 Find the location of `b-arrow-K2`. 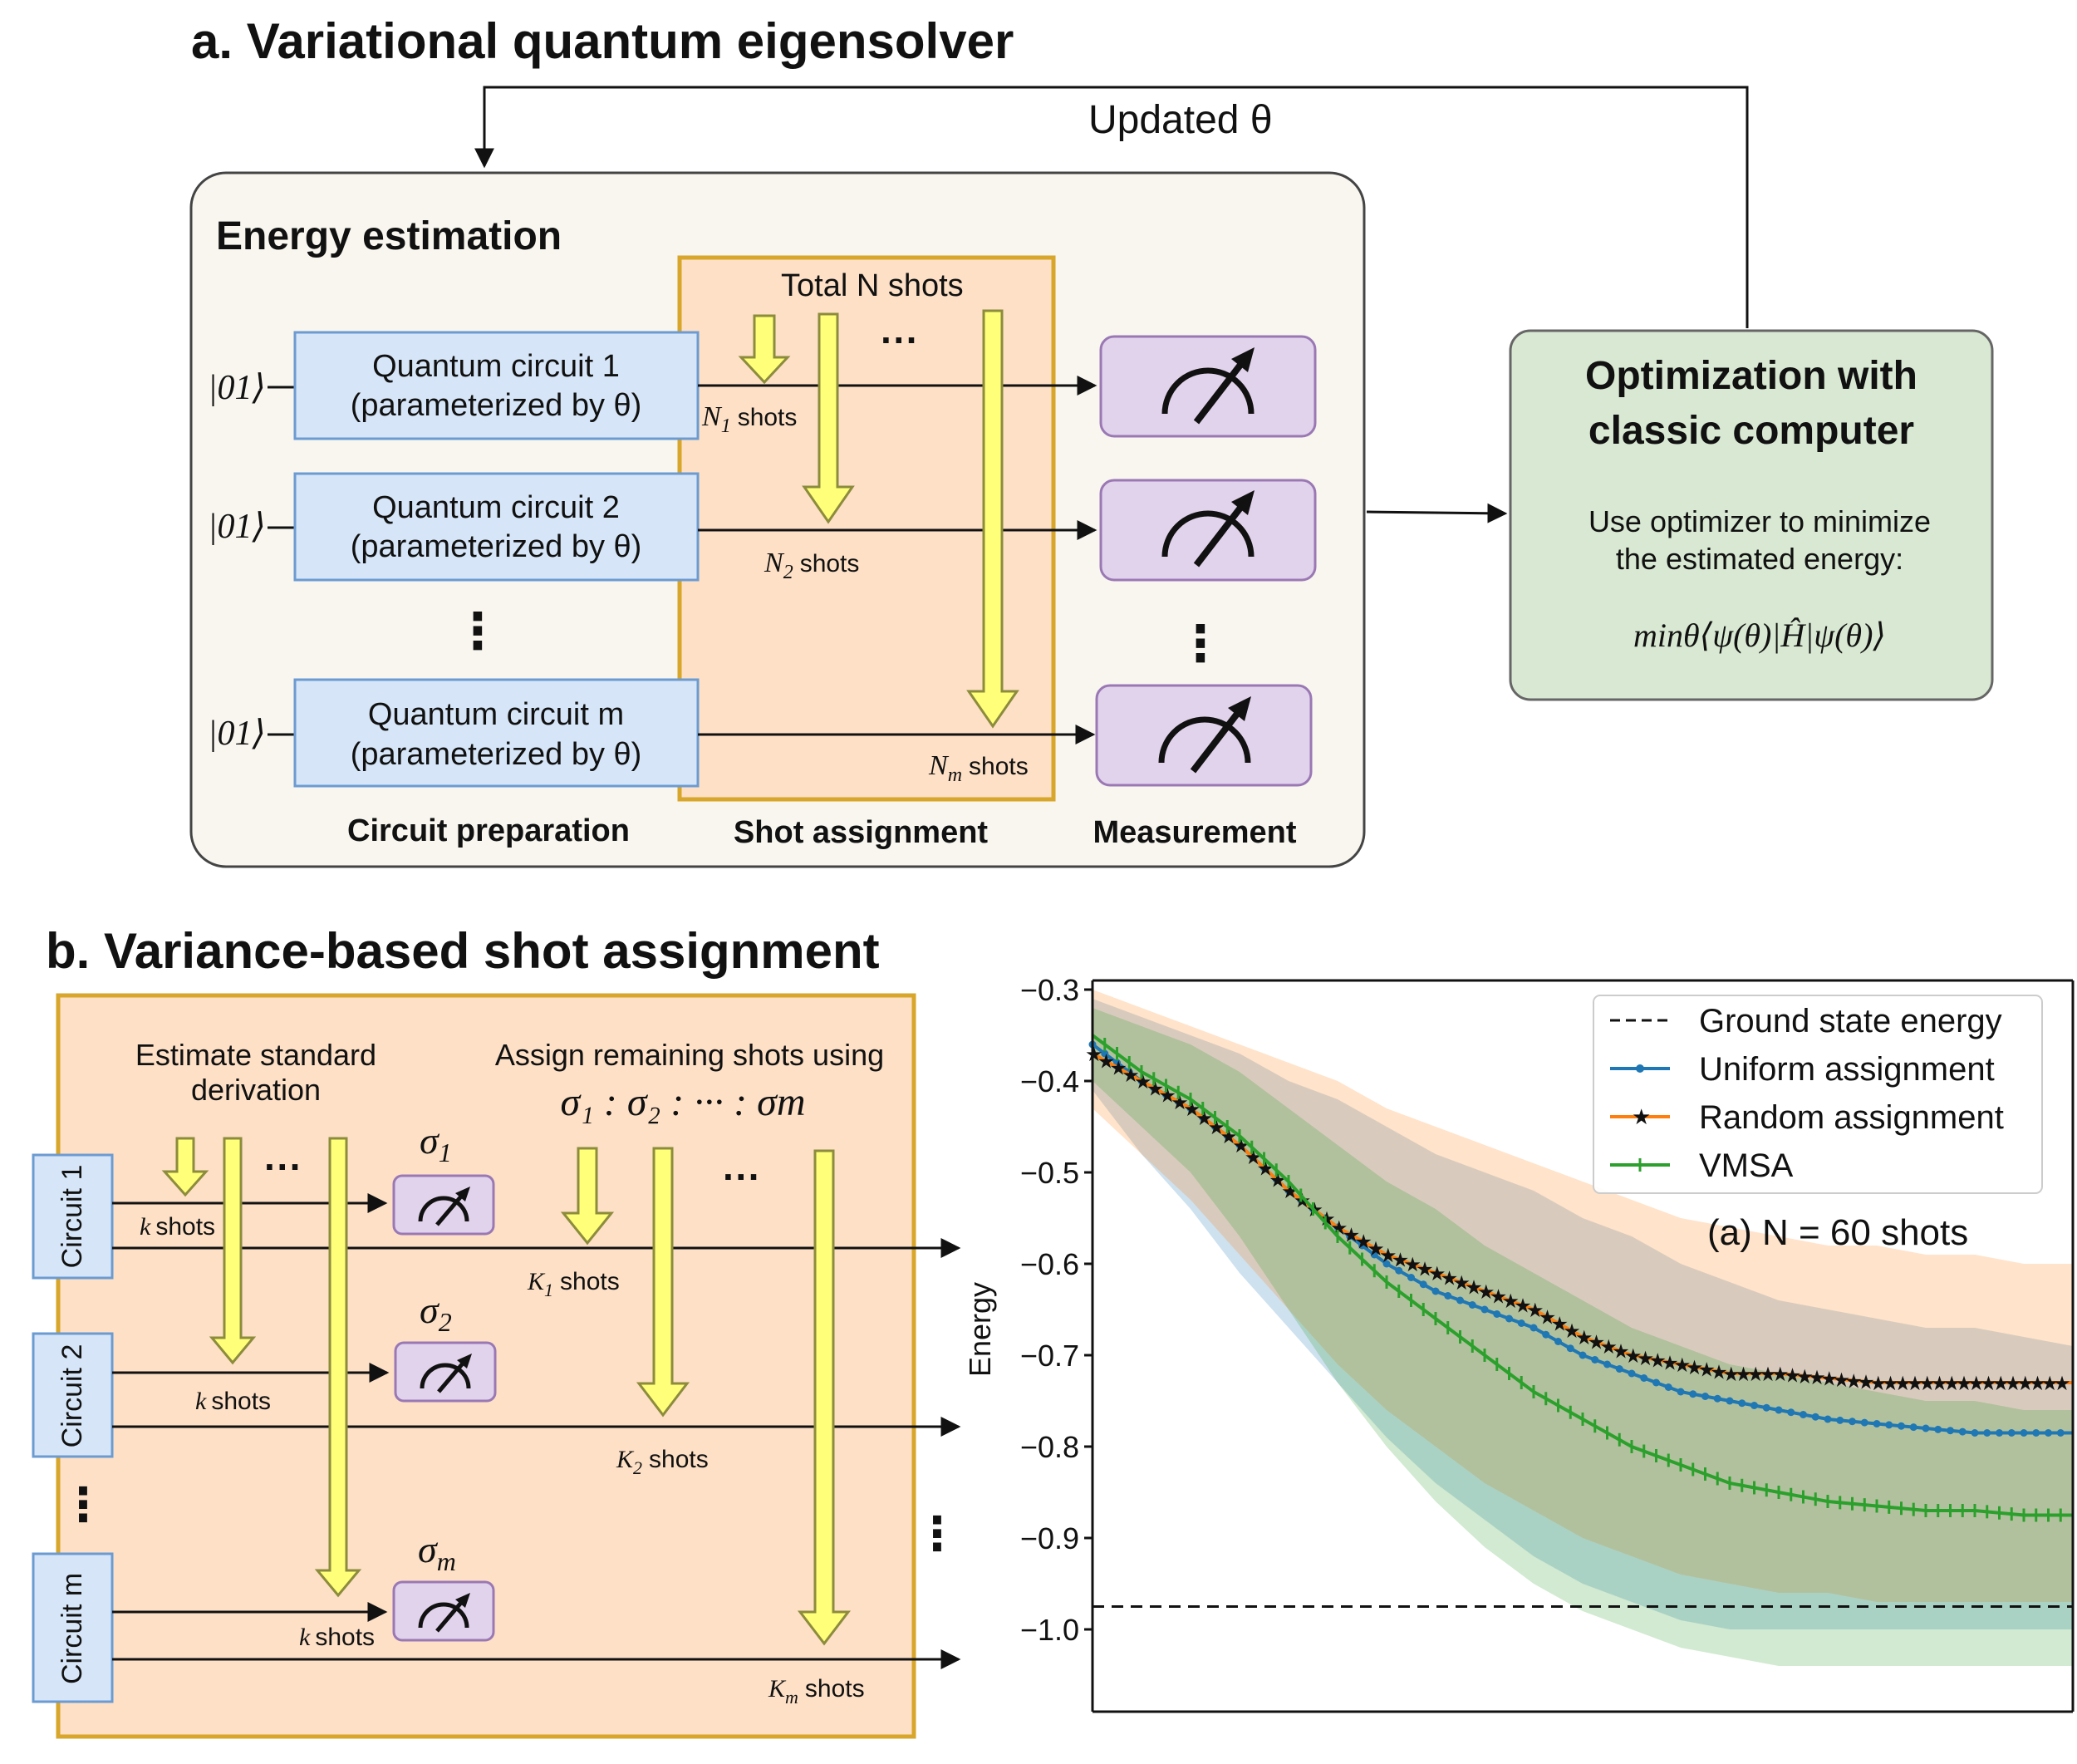

b-arrow-K2 is located at coordinates (663, 1282).